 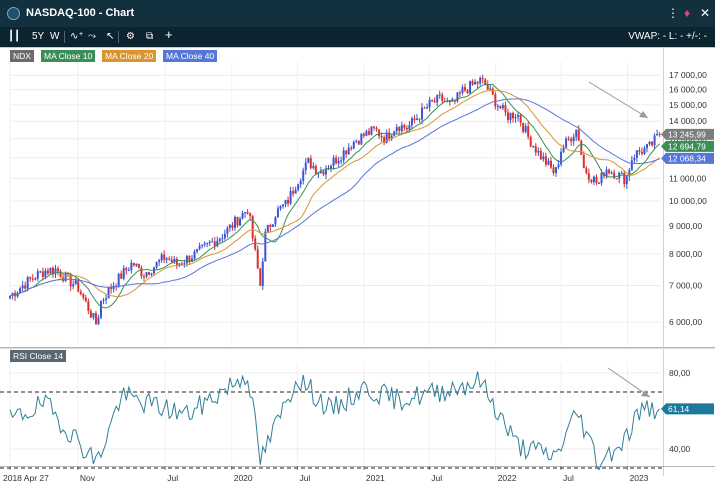 I want to click on link-icon: ♦, so click(x=687, y=13).